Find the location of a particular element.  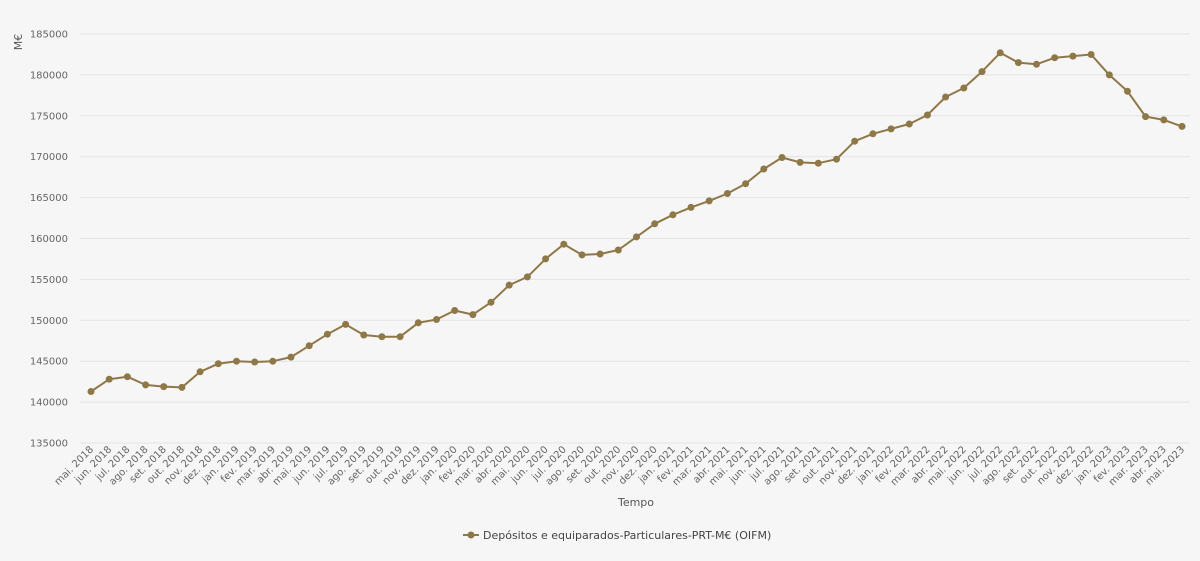

data-point: dez. 2022: 182500 is located at coordinates (1091, 54).